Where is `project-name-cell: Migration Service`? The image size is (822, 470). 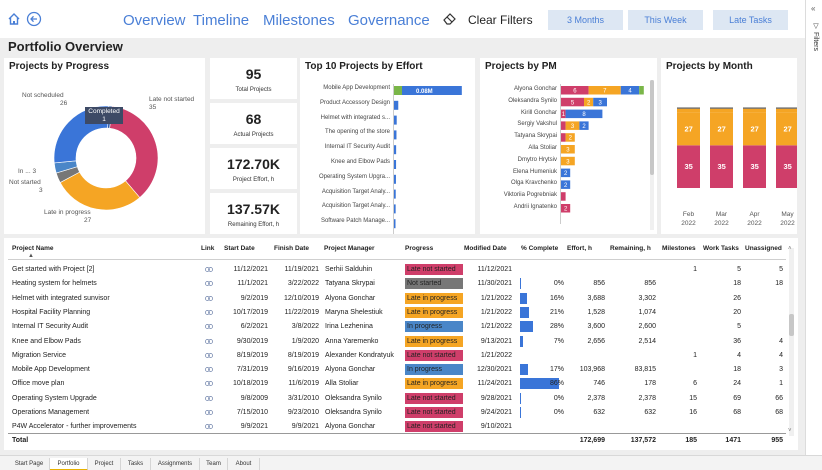
project-name-cell: Migration Service is located at coordinates (39, 355).